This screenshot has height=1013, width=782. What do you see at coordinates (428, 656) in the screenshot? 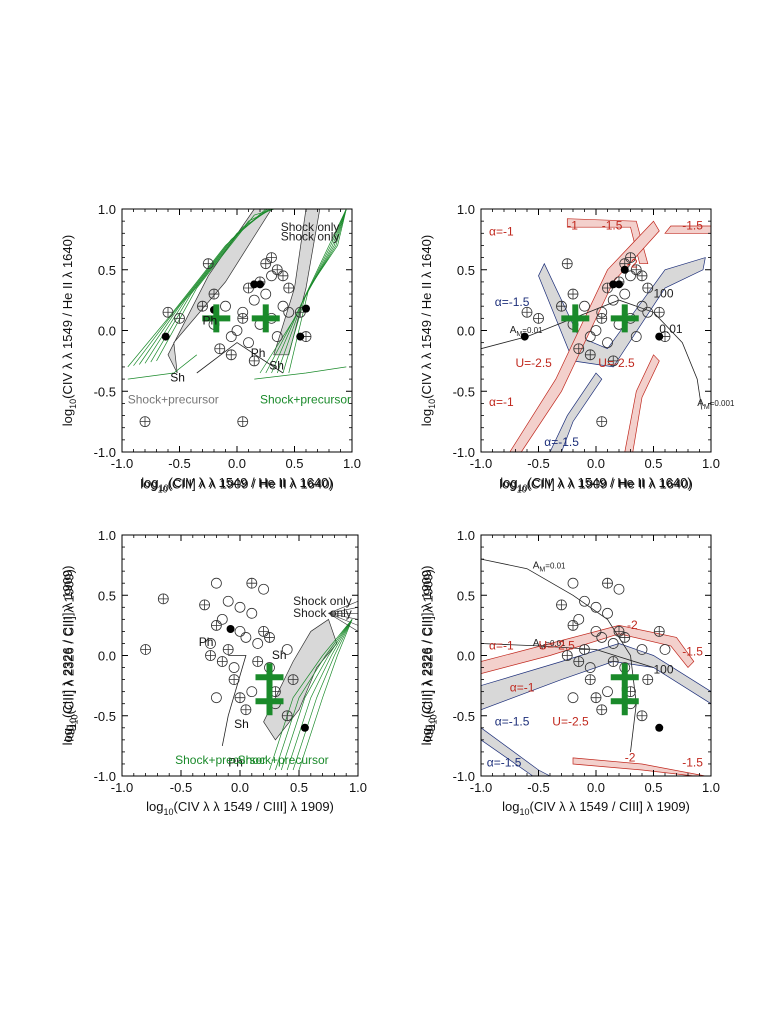
I see `y-axis-title: log10(CIII] λ 2326 / CIII] λ 1909)` at bounding box center [428, 656].